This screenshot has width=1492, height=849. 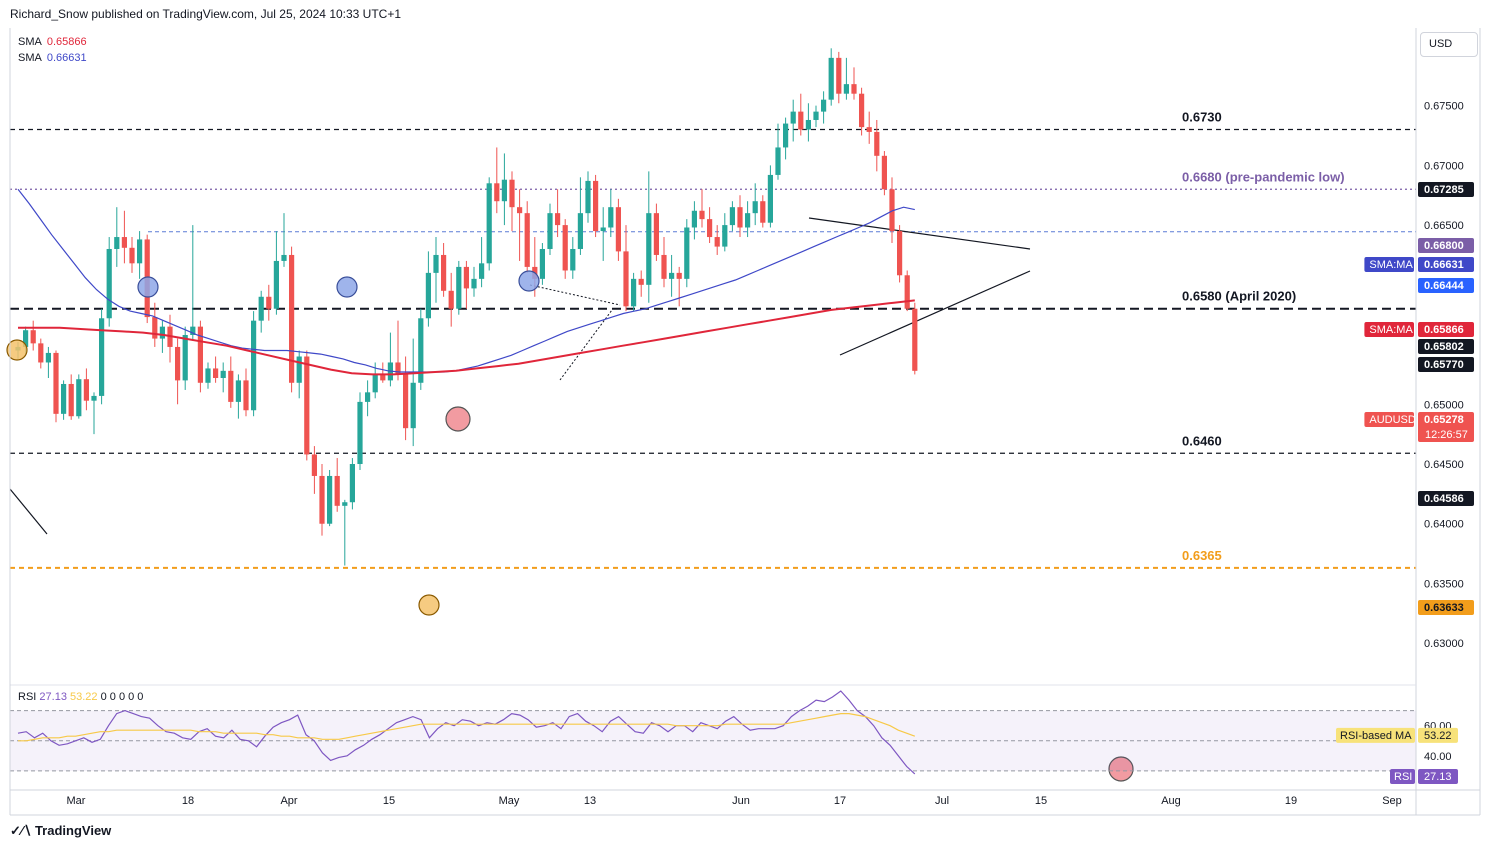 I want to click on tradingview-logo: ✓∕∖ TradingView, so click(x=61, y=830).